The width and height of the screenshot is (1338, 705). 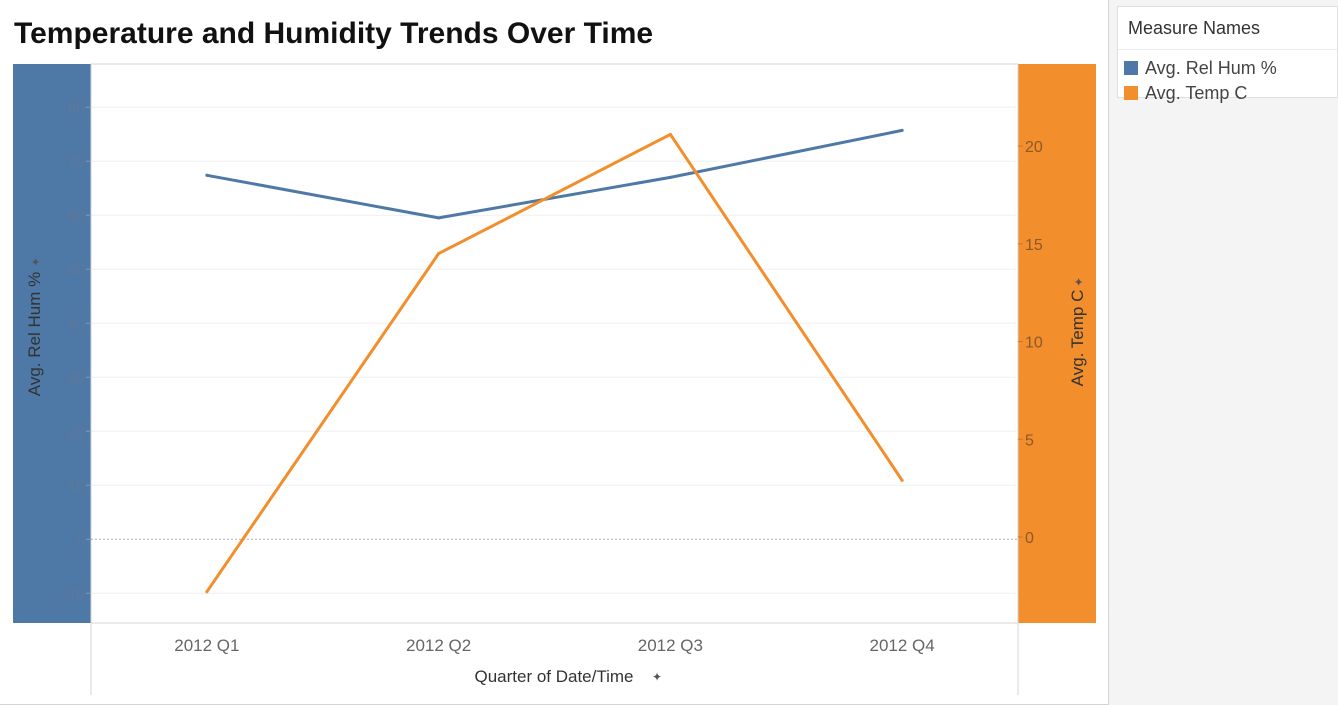 I want to click on y-axis-left-title: Avg. Rel Hum %, so click(x=34, y=334).